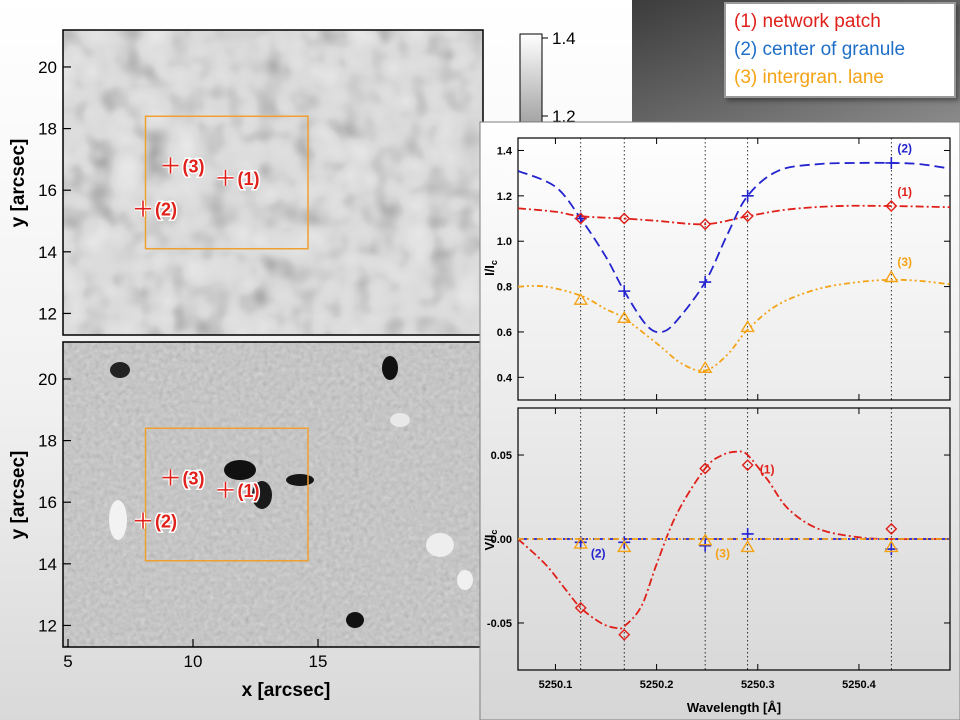  I want to click on stokes-v-ylabel: V/Ic, so click(490, 540).